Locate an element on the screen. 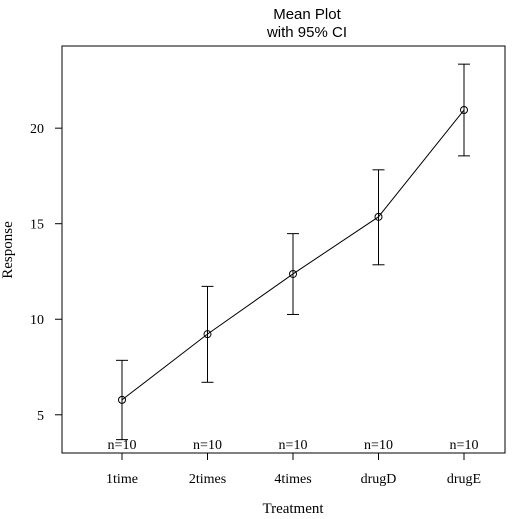 The image size is (515, 519). y-tick-label-0: 5 is located at coordinates (40, 416).